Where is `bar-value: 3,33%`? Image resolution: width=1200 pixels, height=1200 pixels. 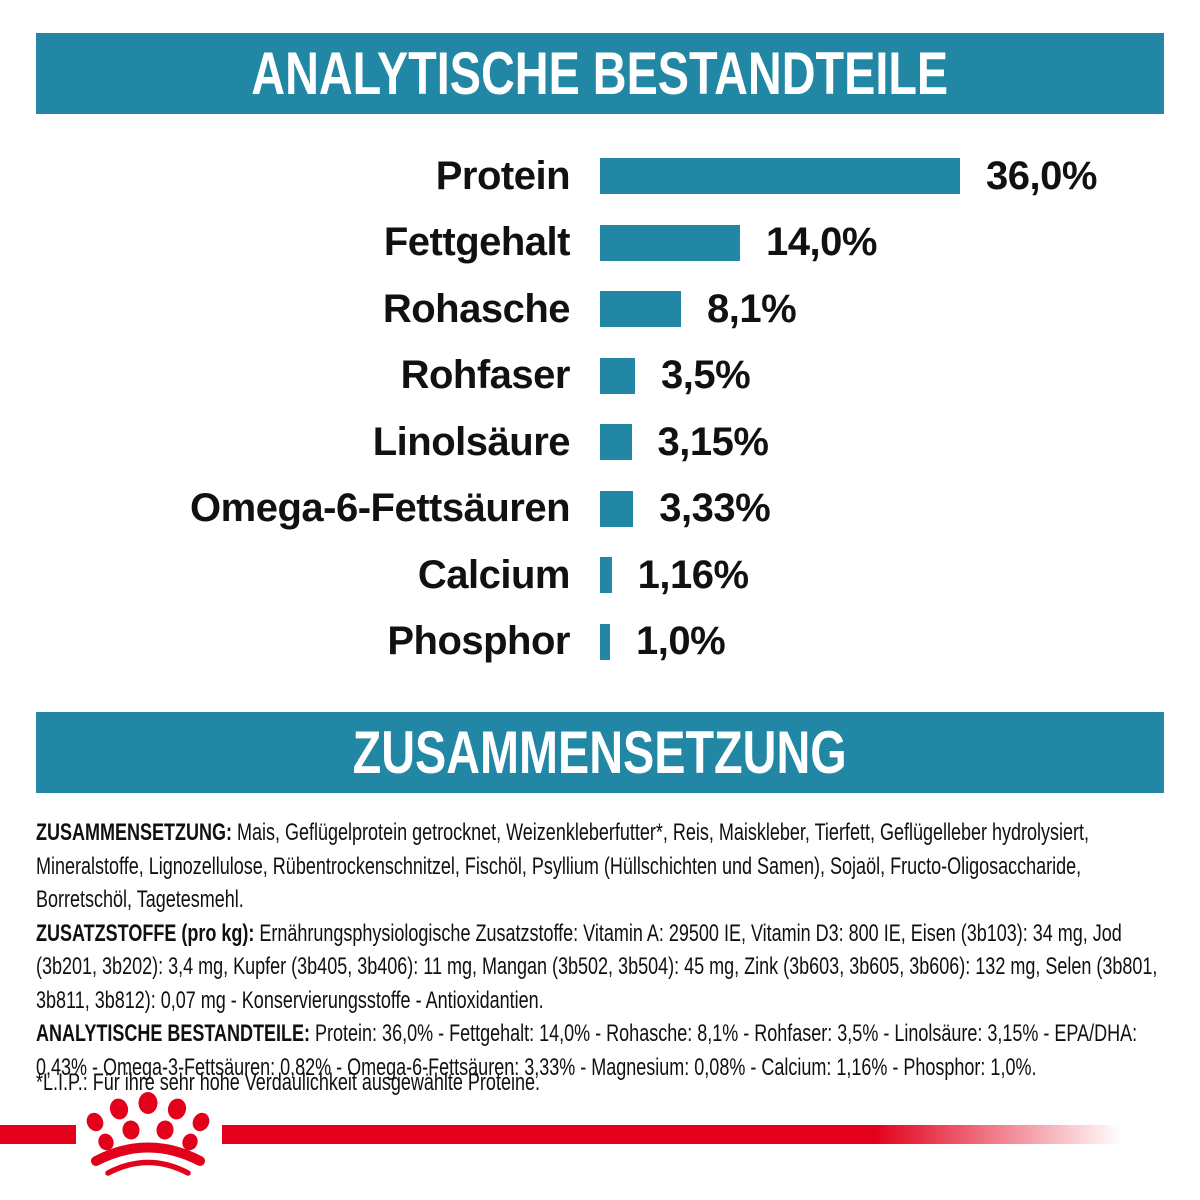
bar-value: 3,33% is located at coordinates (715, 508).